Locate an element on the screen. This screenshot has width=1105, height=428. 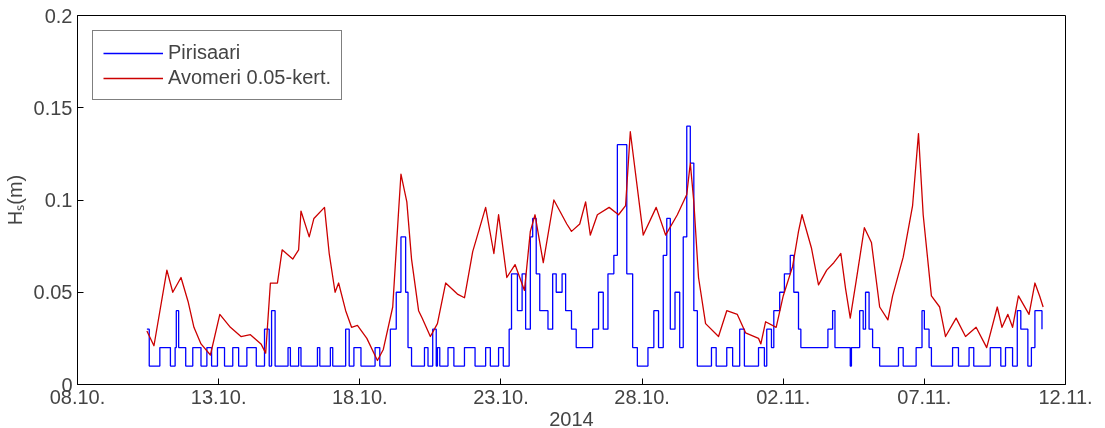
legend-label: Pirisaari is located at coordinates (204, 52).